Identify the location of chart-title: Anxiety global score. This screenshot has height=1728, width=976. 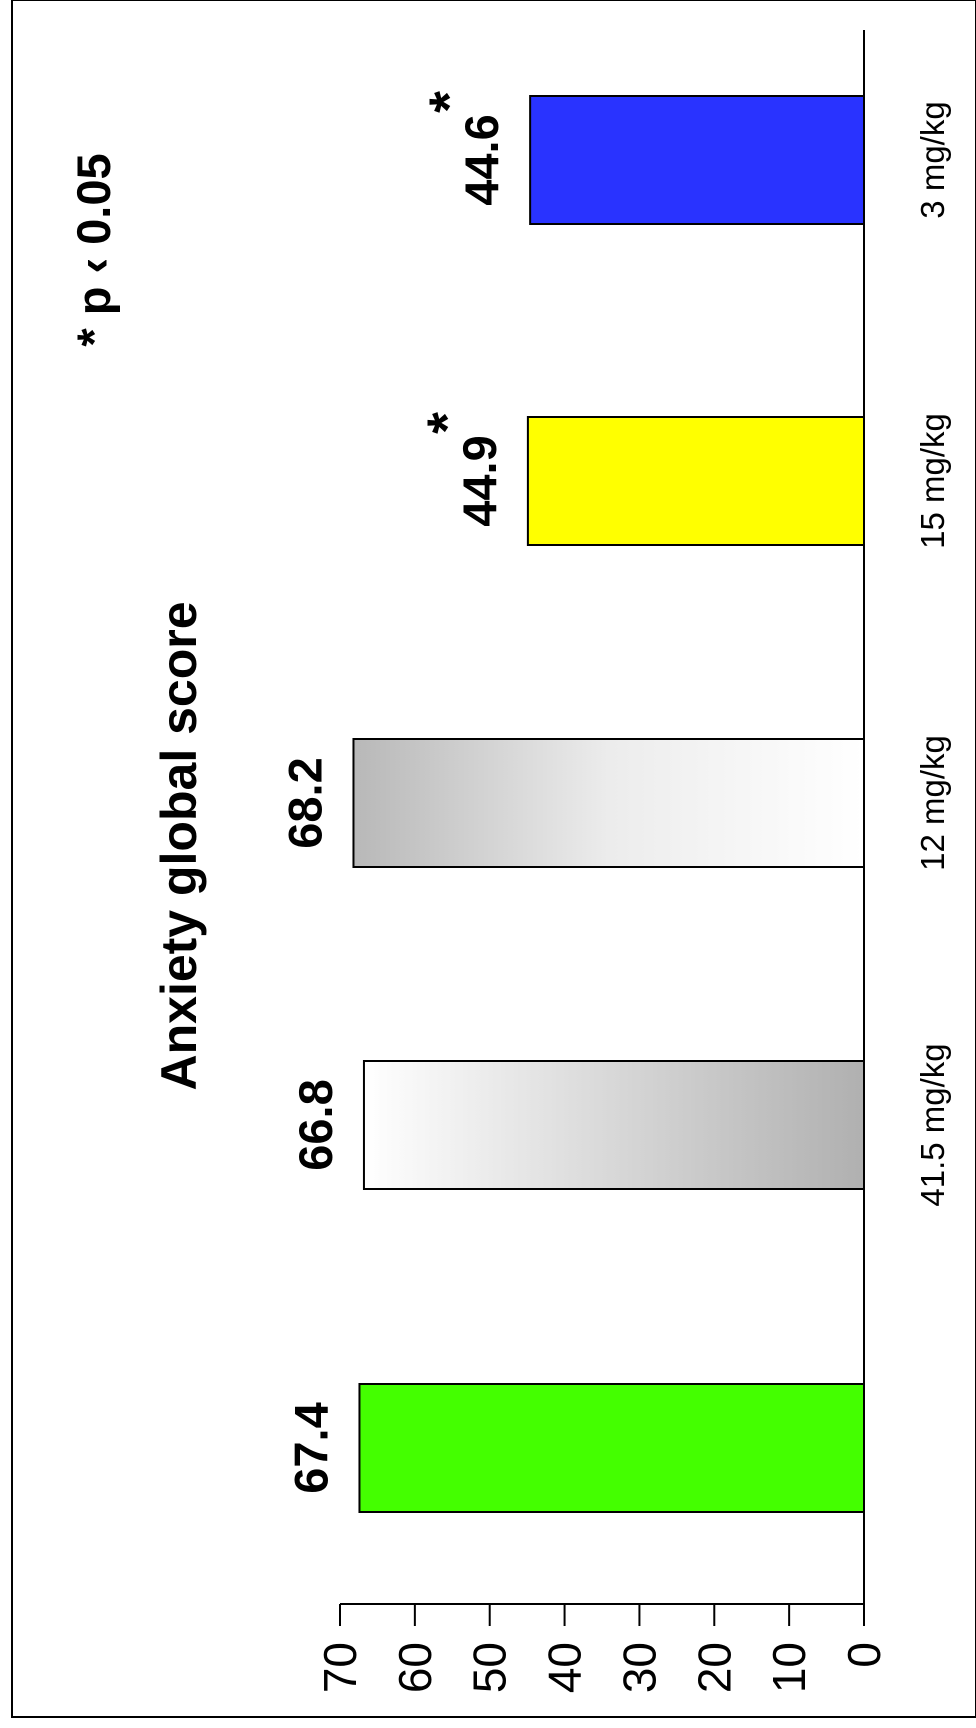
(179, 845).